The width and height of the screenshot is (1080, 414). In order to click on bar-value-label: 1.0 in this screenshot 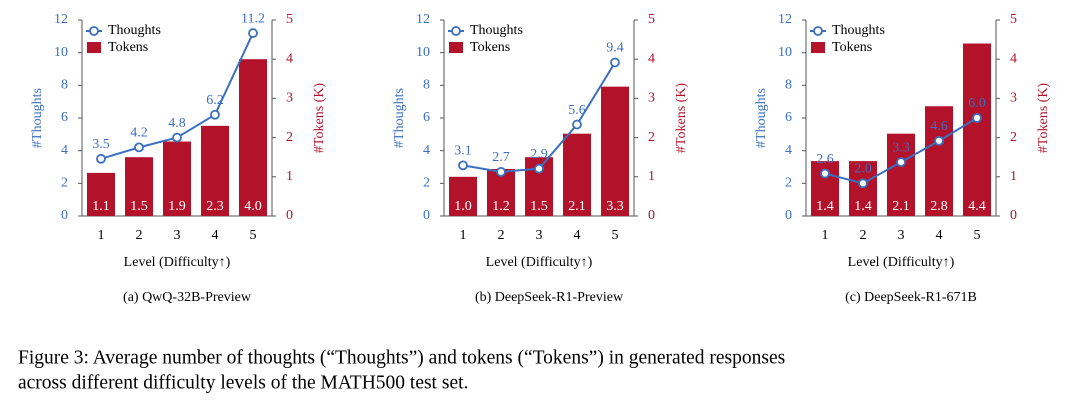, I will do `click(463, 206)`.